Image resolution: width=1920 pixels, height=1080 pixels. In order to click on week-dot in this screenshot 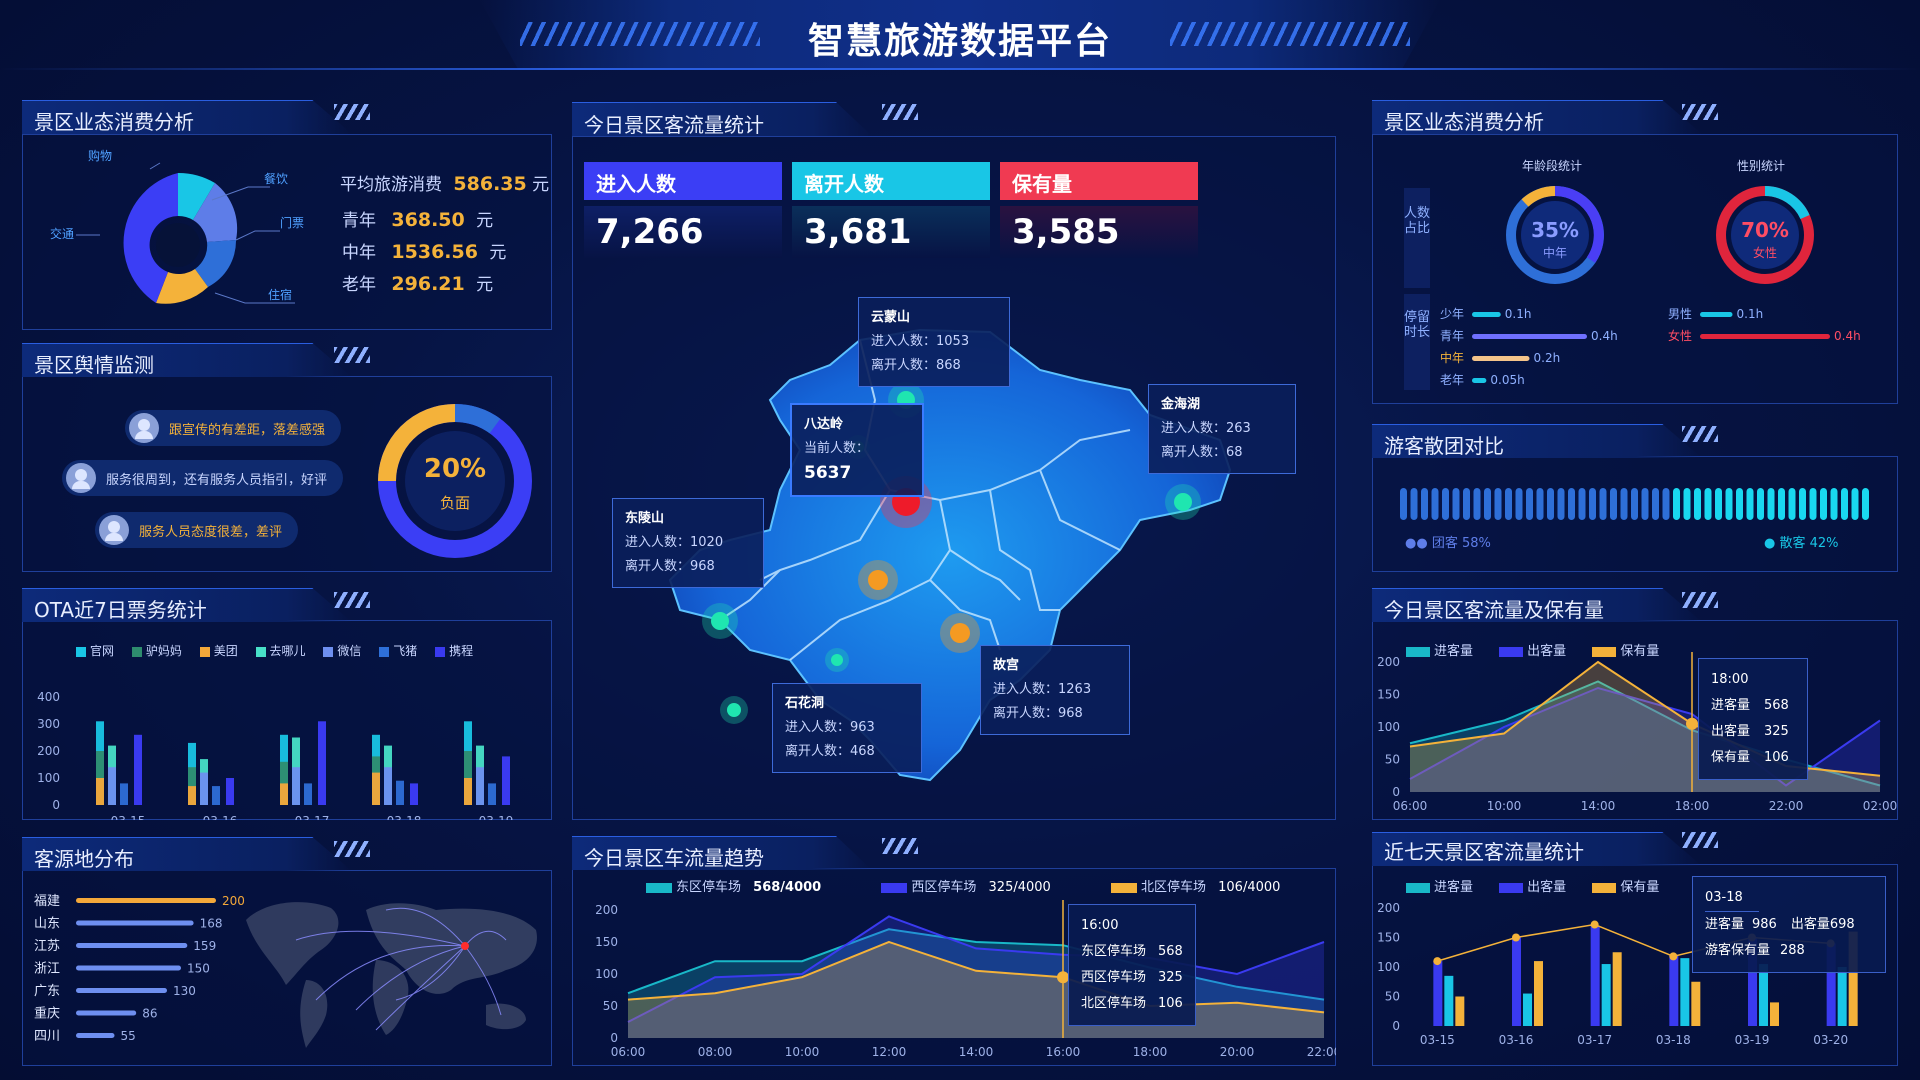, I will do `click(1594, 924)`.